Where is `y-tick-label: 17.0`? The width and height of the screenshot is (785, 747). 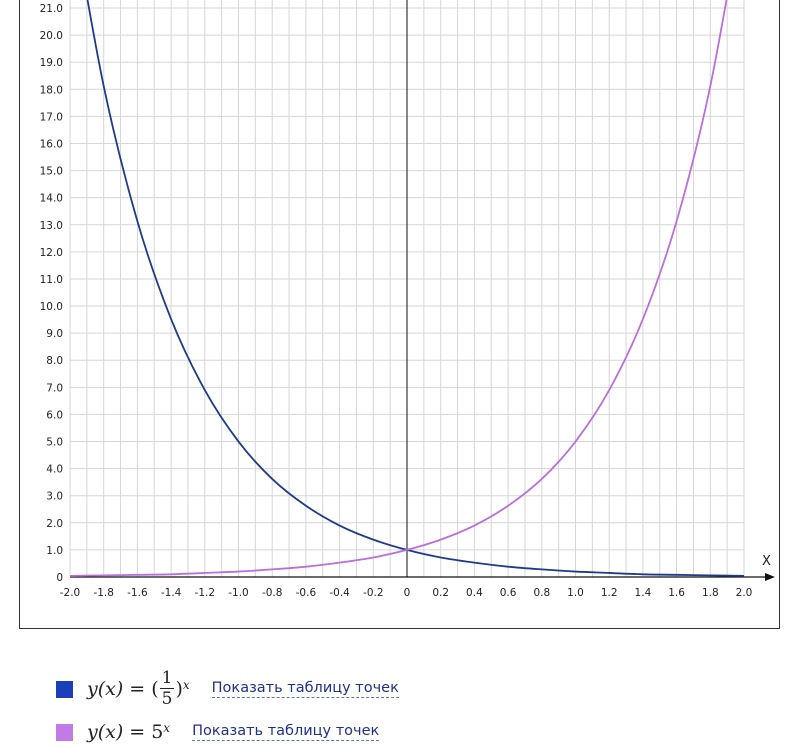 y-tick-label: 17.0 is located at coordinates (51, 117).